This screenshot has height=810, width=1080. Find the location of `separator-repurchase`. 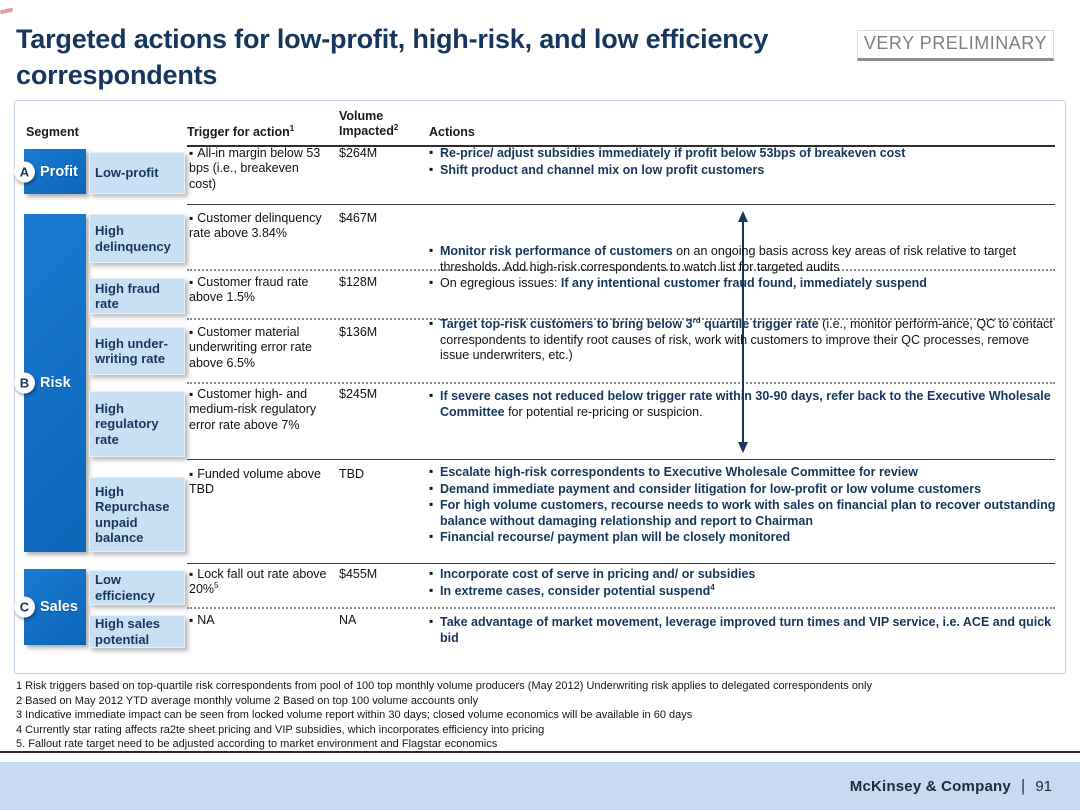

separator-repurchase is located at coordinates (621, 459).